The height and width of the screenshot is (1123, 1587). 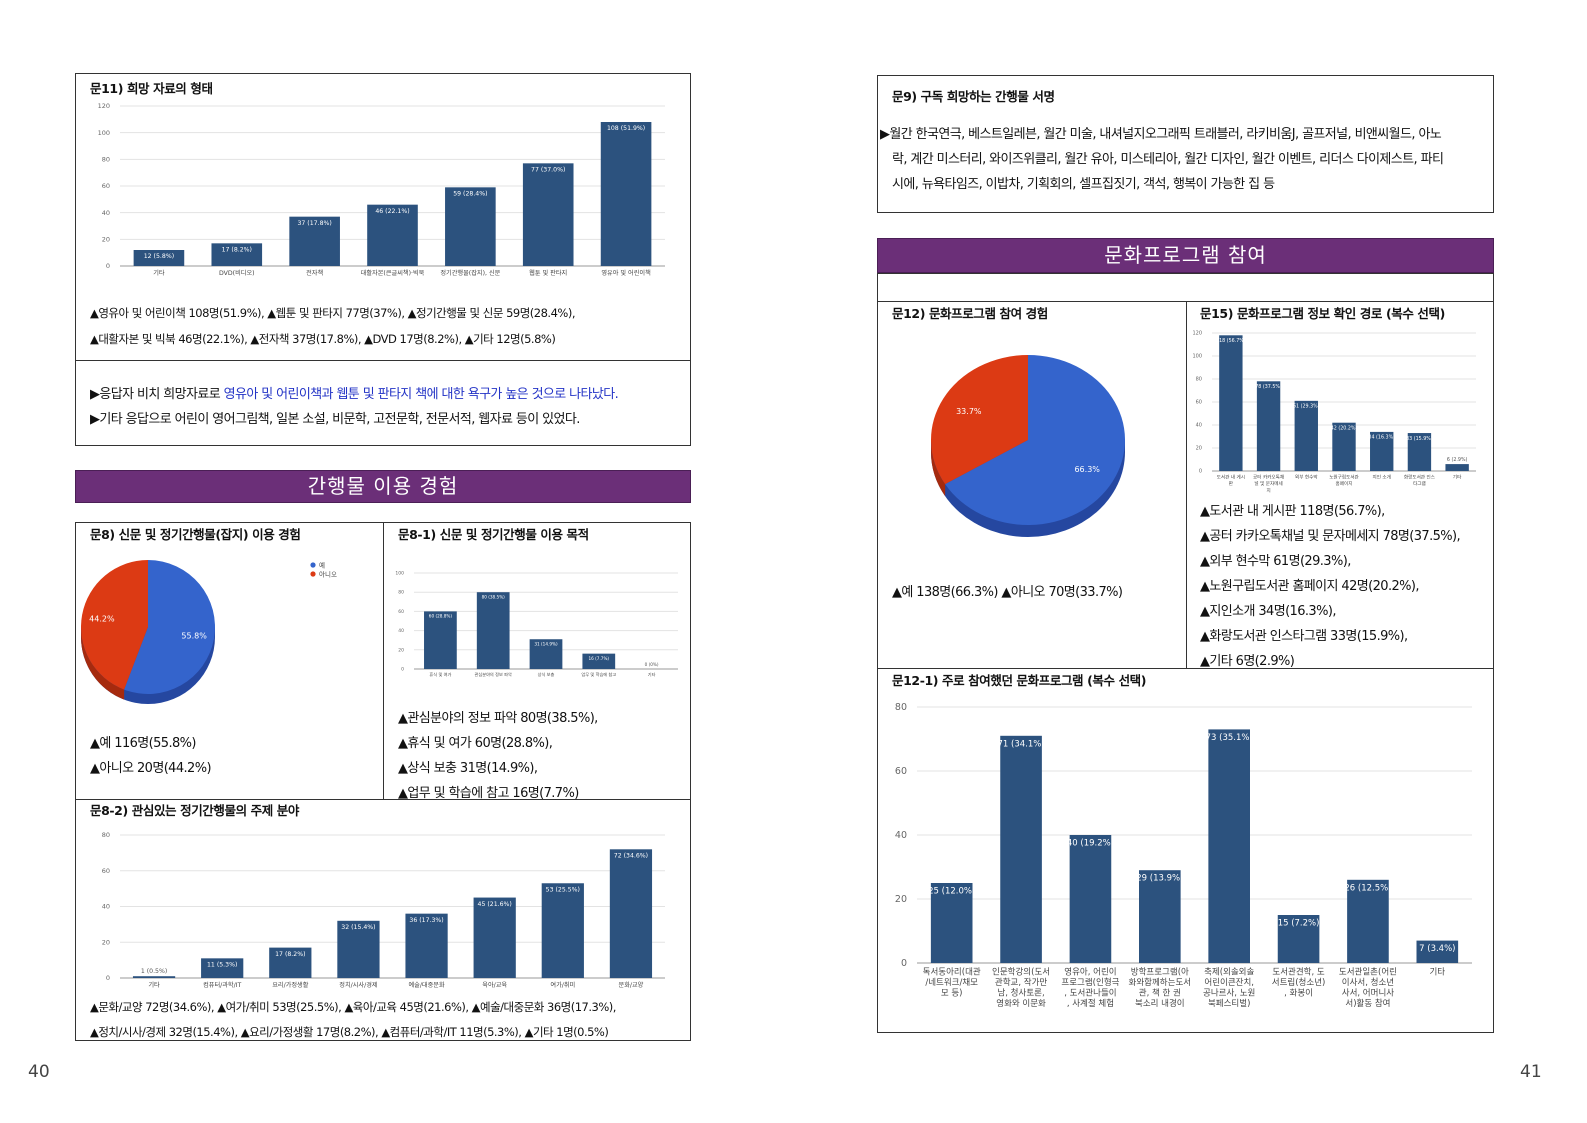 I want to click on category-label: DVD(비디오), so click(x=237, y=273).